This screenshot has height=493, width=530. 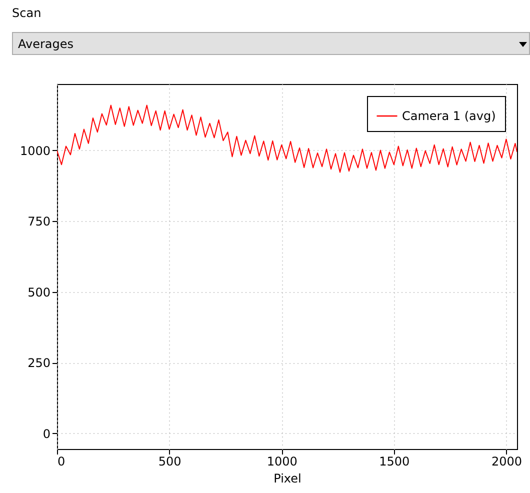 I want to click on y-tick-label: 0, so click(x=46, y=433).